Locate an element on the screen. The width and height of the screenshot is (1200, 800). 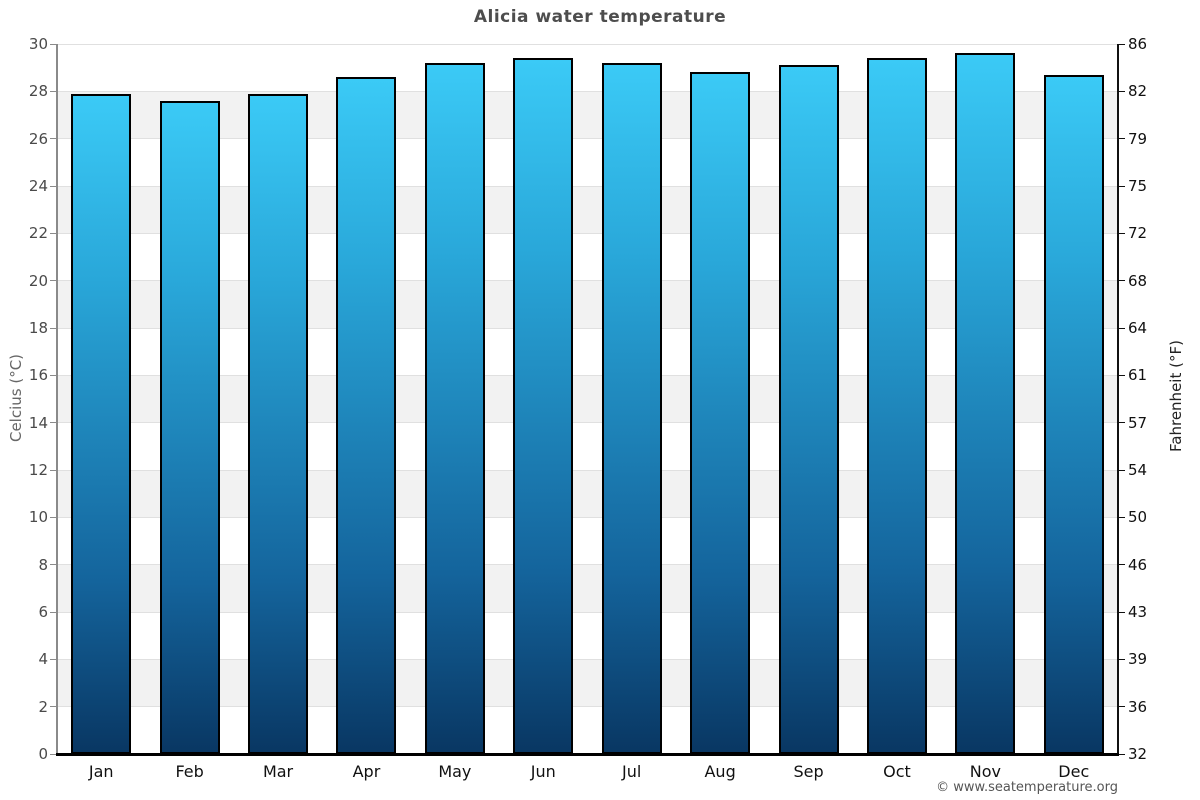
celsius-tick-label: 16 is located at coordinates (38, 375).